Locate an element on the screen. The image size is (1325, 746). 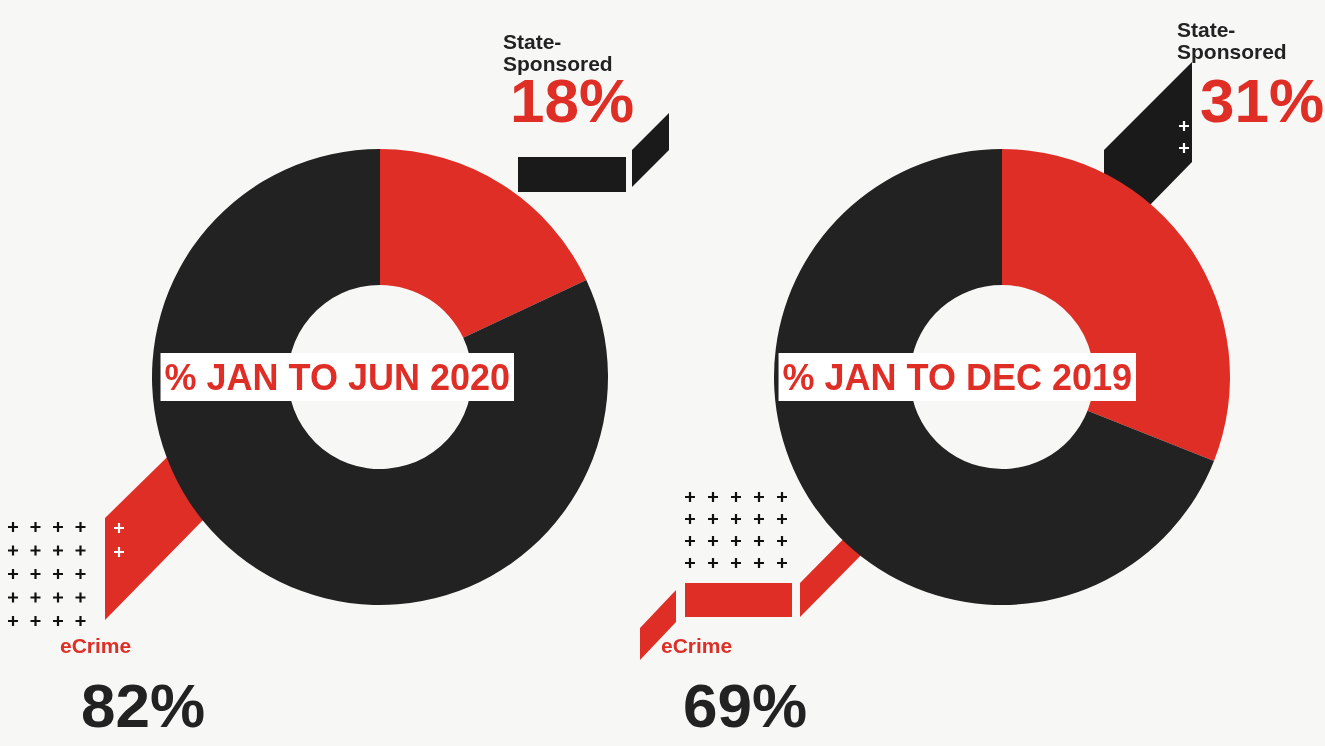
data-label: 82% is located at coordinates (143, 705).